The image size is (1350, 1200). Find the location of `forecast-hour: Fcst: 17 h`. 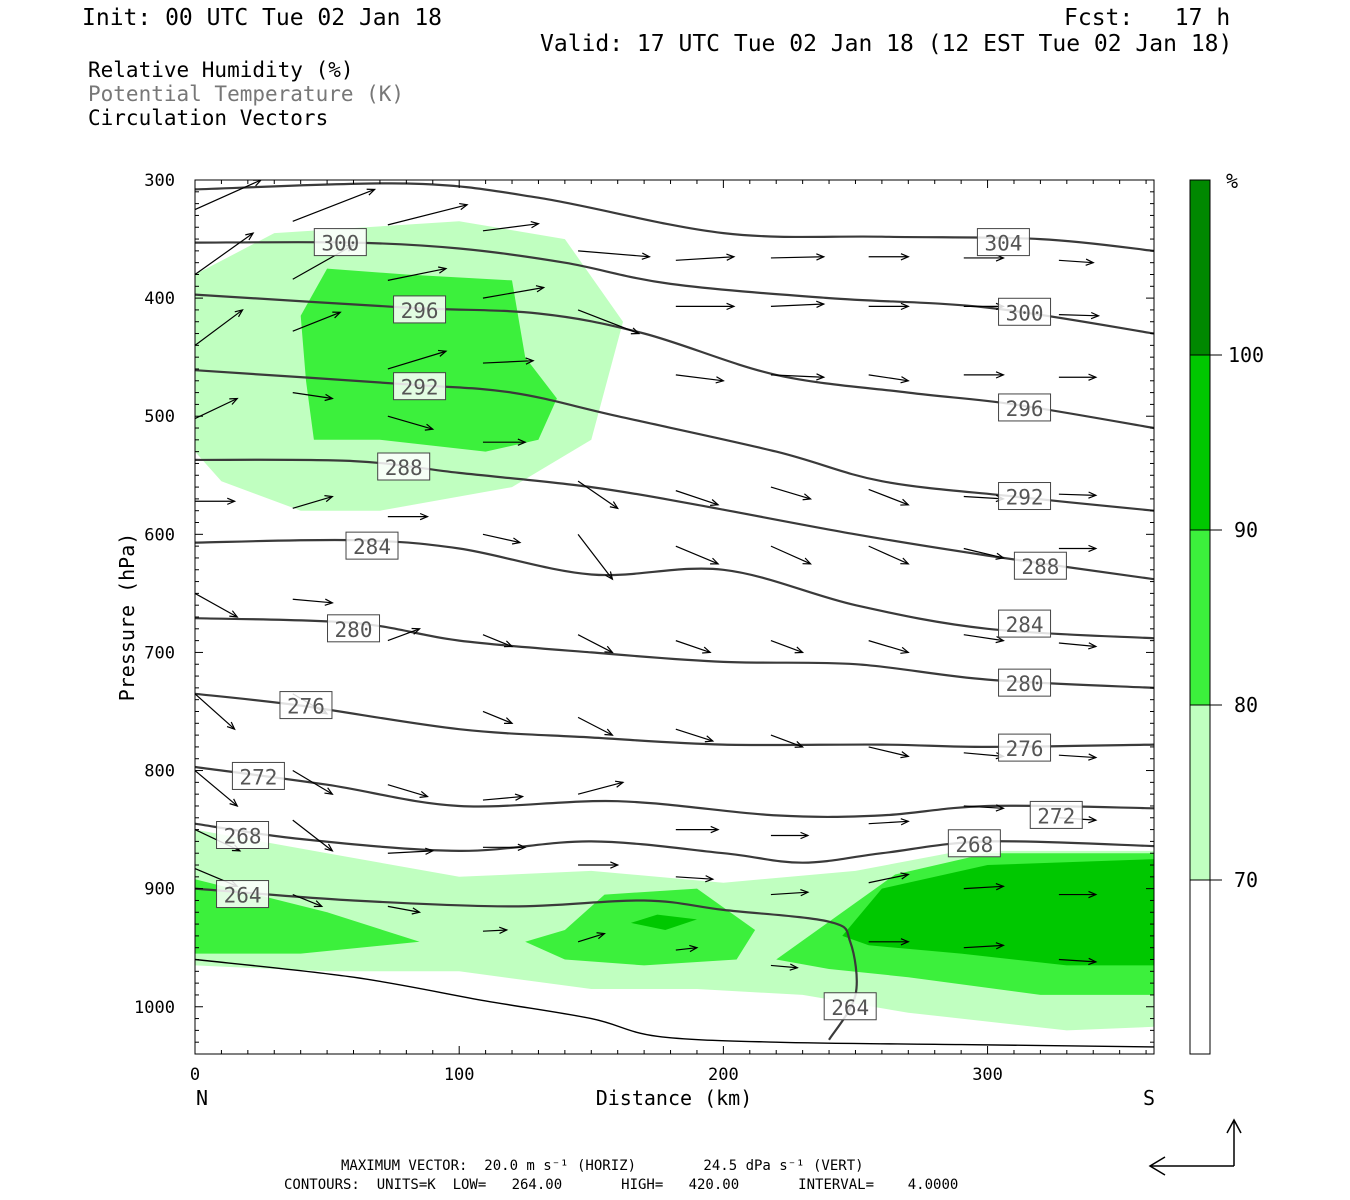

forecast-hour: Fcst: 17 h is located at coordinates (1147, 18).